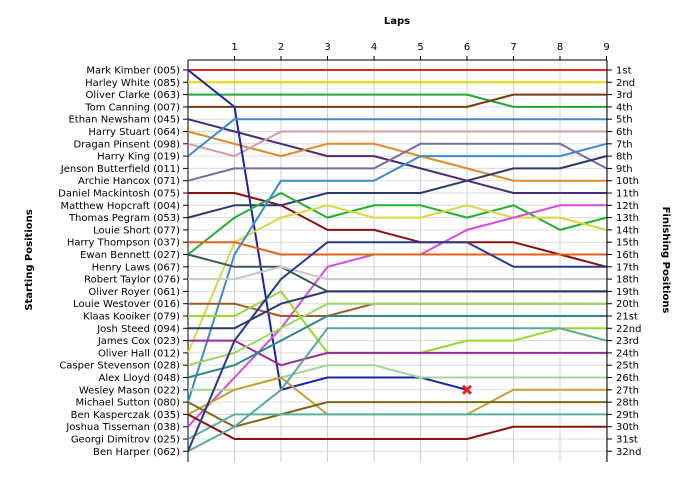 The image size is (700, 480). I want to click on finishing-label: 18th, so click(627, 280).